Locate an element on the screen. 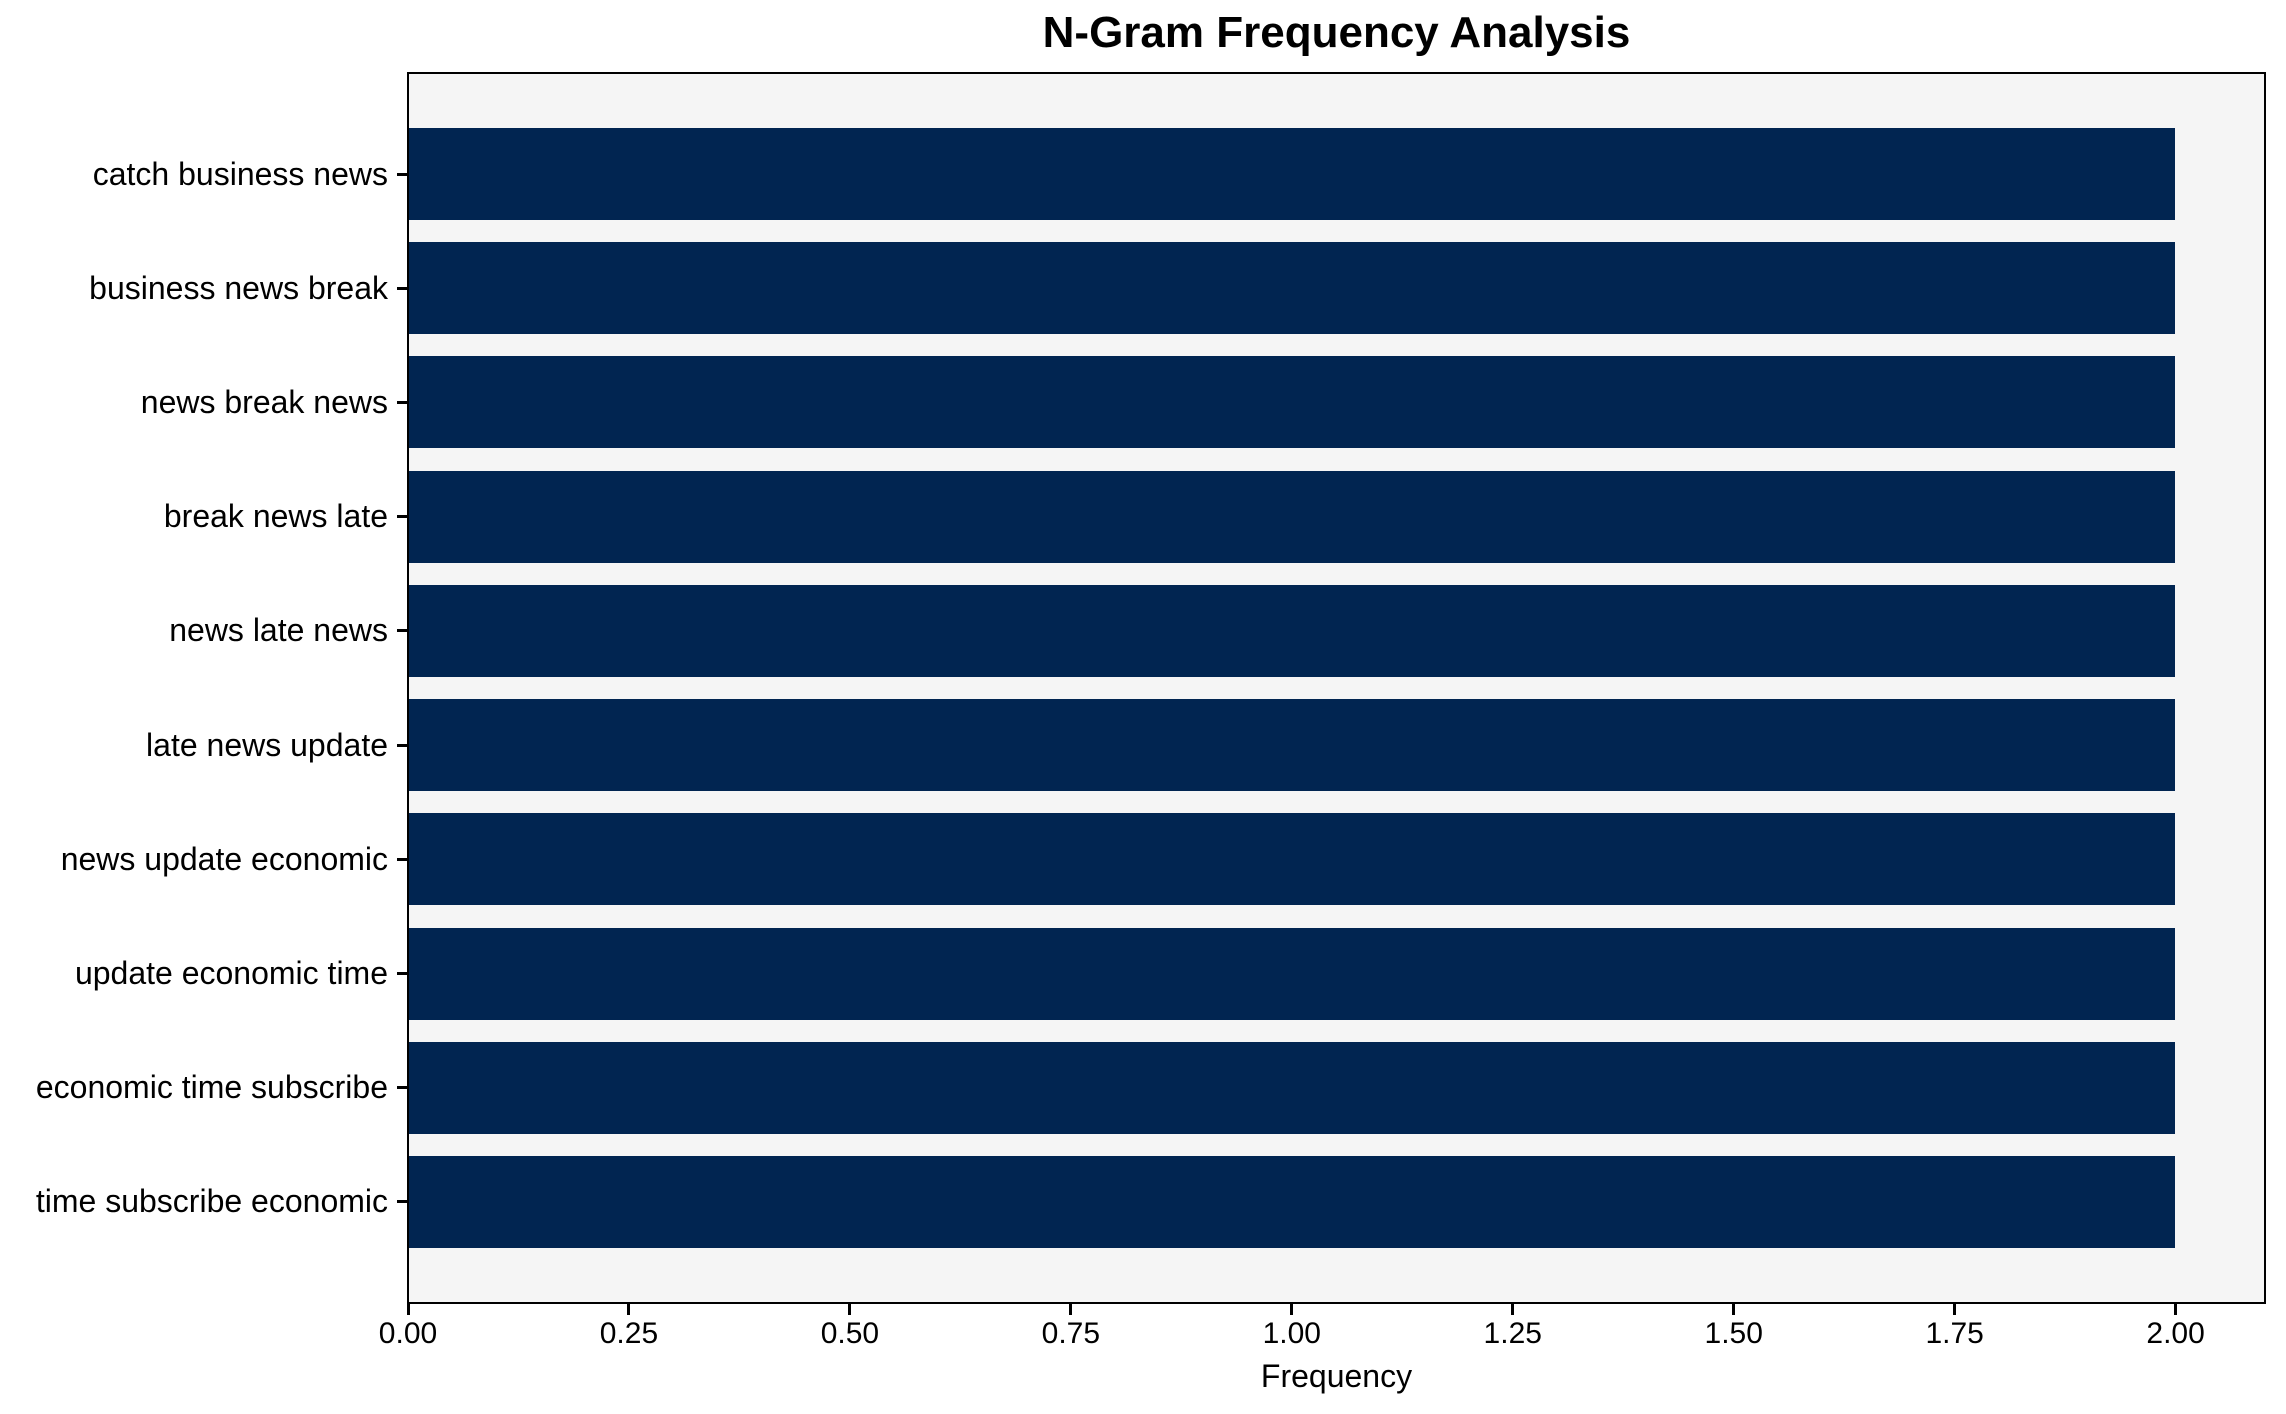  y-label-row: late news update is located at coordinates (203, 745).